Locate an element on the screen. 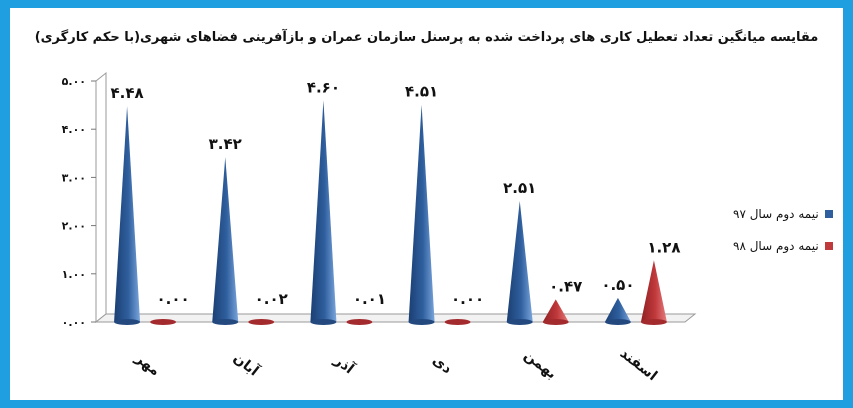  y-tick-label-2: ۲.۰۰ is located at coordinates (74, 226).